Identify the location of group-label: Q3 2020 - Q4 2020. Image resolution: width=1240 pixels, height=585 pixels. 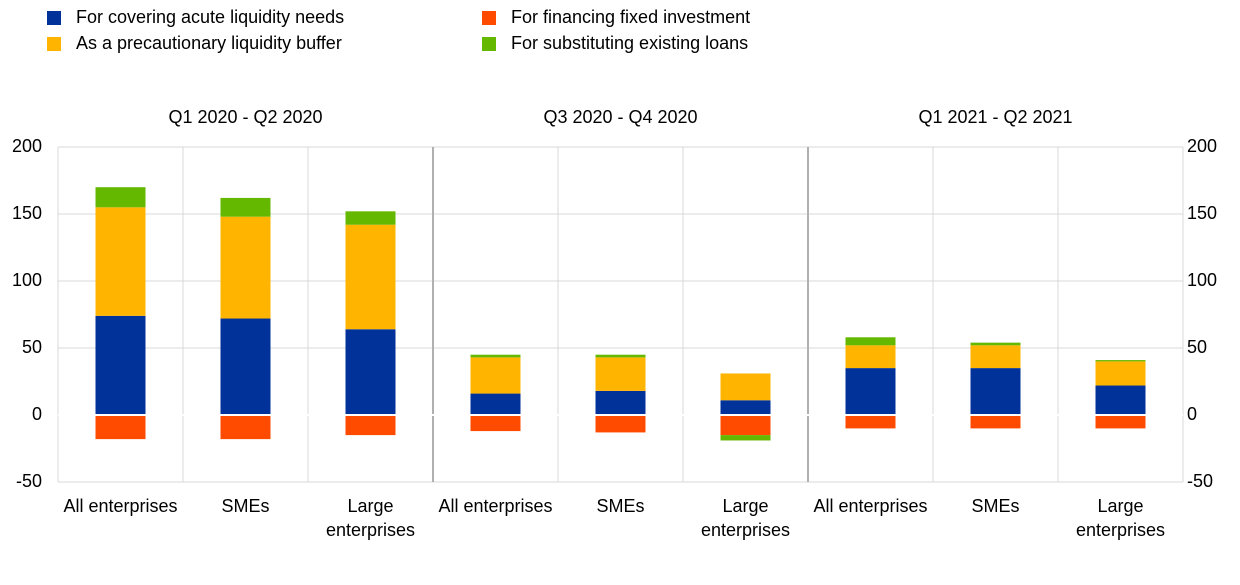
(620, 117).